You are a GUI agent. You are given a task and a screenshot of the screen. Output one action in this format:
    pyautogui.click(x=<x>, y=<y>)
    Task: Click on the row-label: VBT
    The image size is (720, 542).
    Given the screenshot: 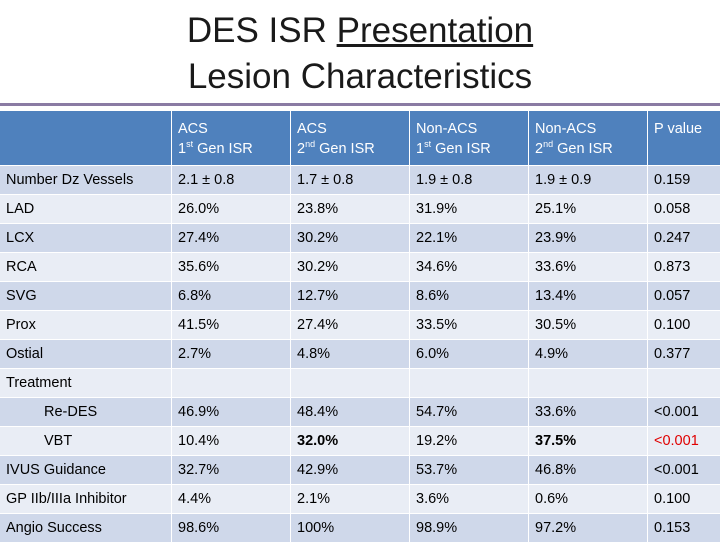 What is the action you would take?
    pyautogui.click(x=86, y=440)
    